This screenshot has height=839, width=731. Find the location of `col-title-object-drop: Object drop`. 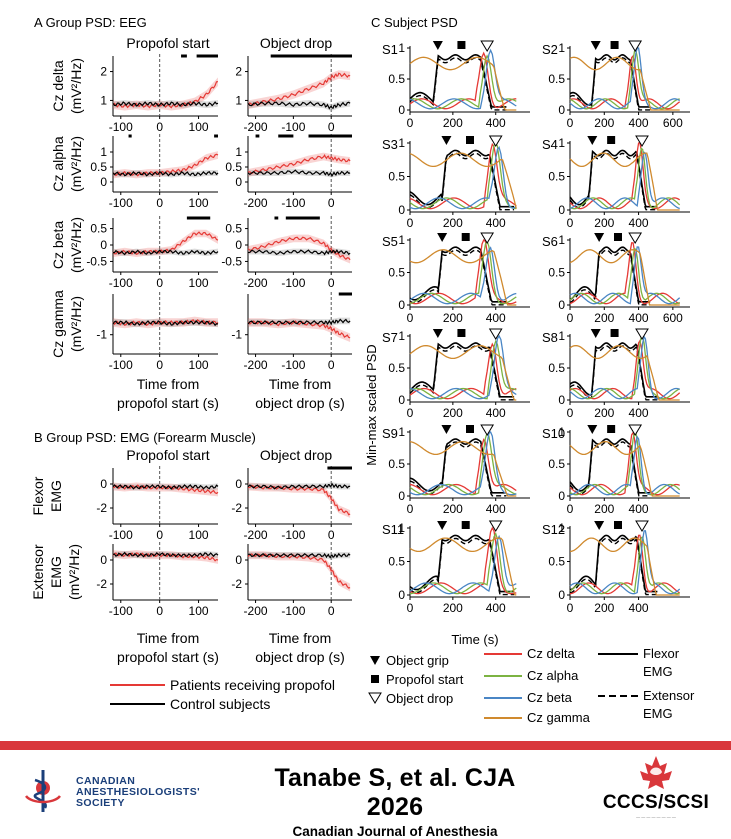

col-title-object-drop: Object drop is located at coordinates (296, 455).